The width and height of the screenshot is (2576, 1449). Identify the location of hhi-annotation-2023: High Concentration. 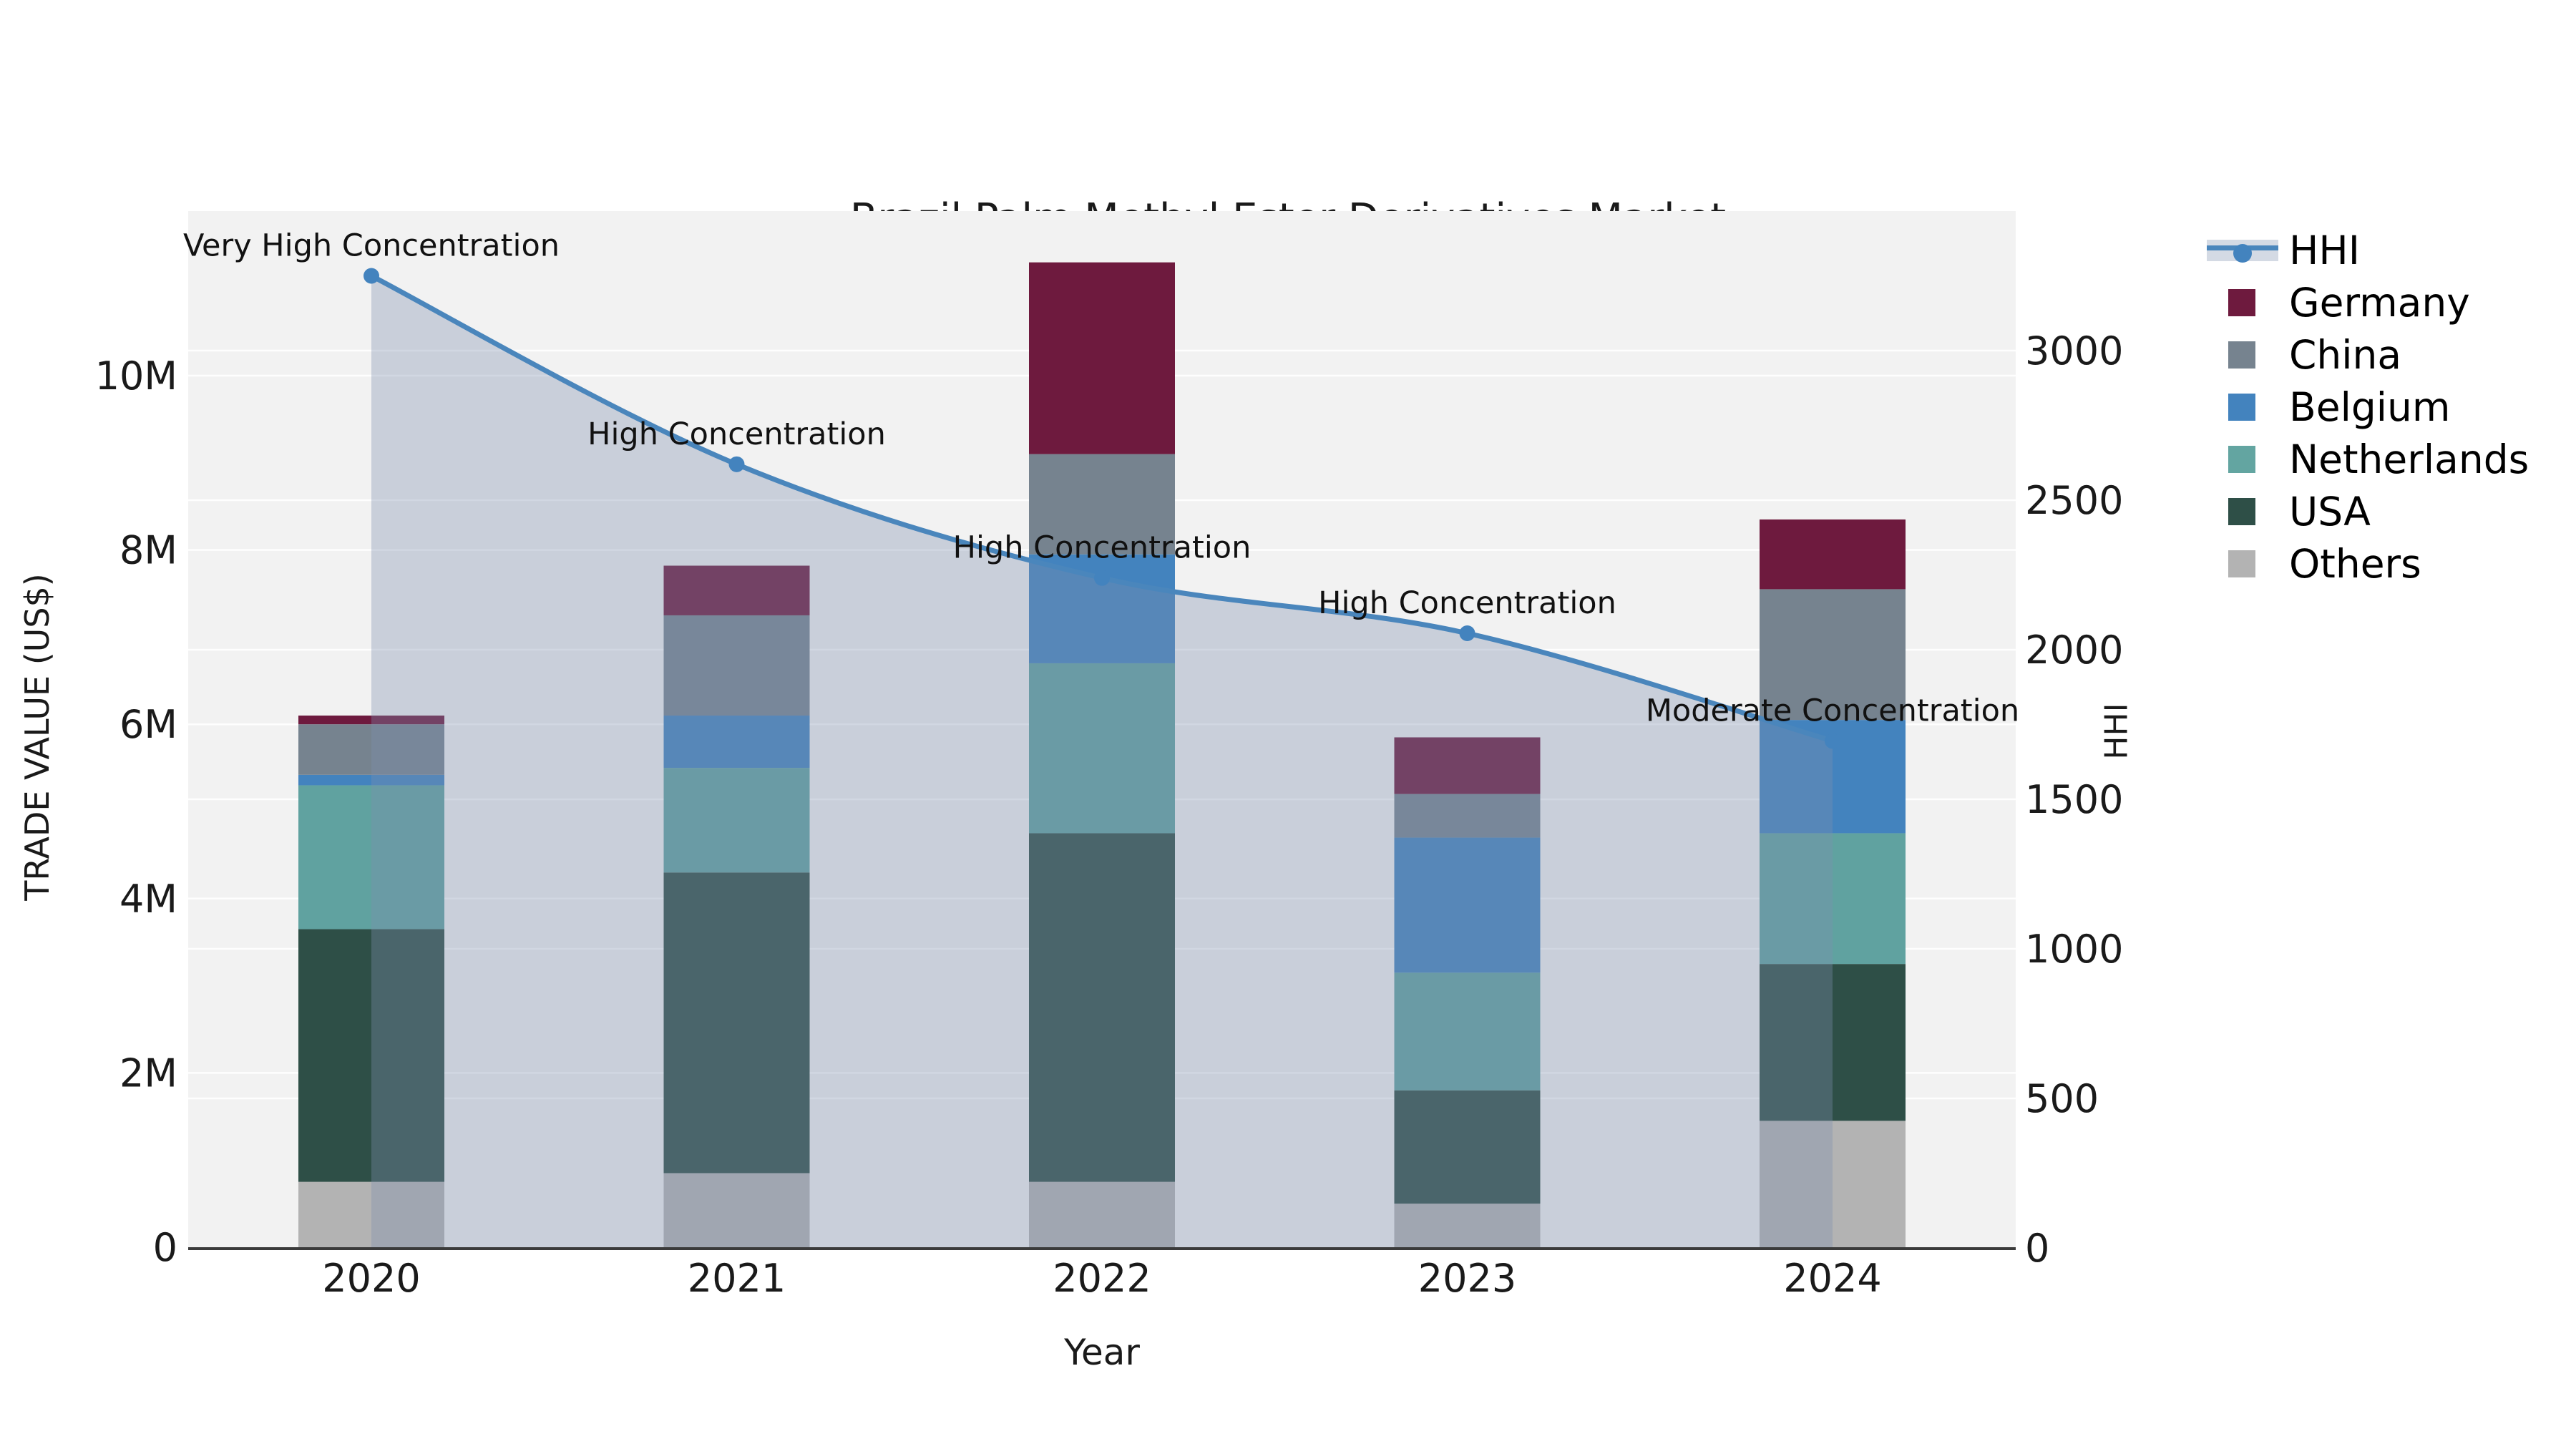
(1467, 603).